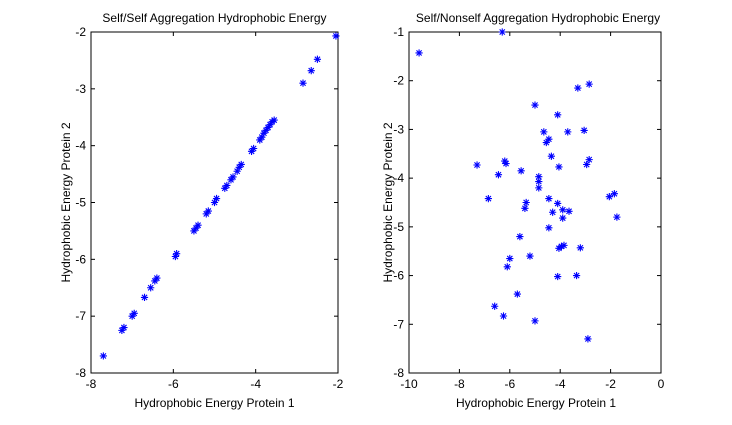 The height and width of the screenshot is (425, 732). What do you see at coordinates (214, 18) in the screenshot?
I see `chart-title: Self/Self Aggregation Hydrophobic Energy` at bounding box center [214, 18].